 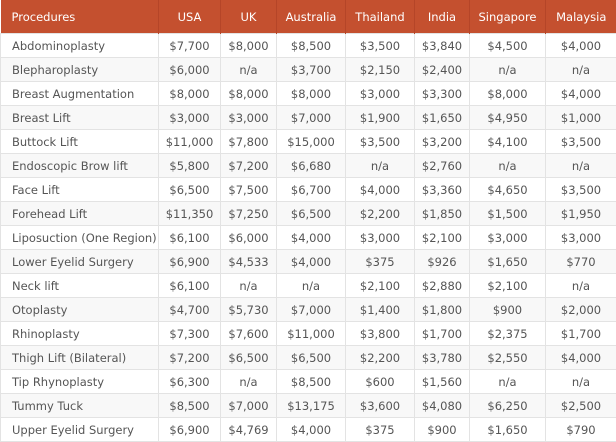 I want to click on uk-cost-cell: $3,000, so click(x=249, y=118).